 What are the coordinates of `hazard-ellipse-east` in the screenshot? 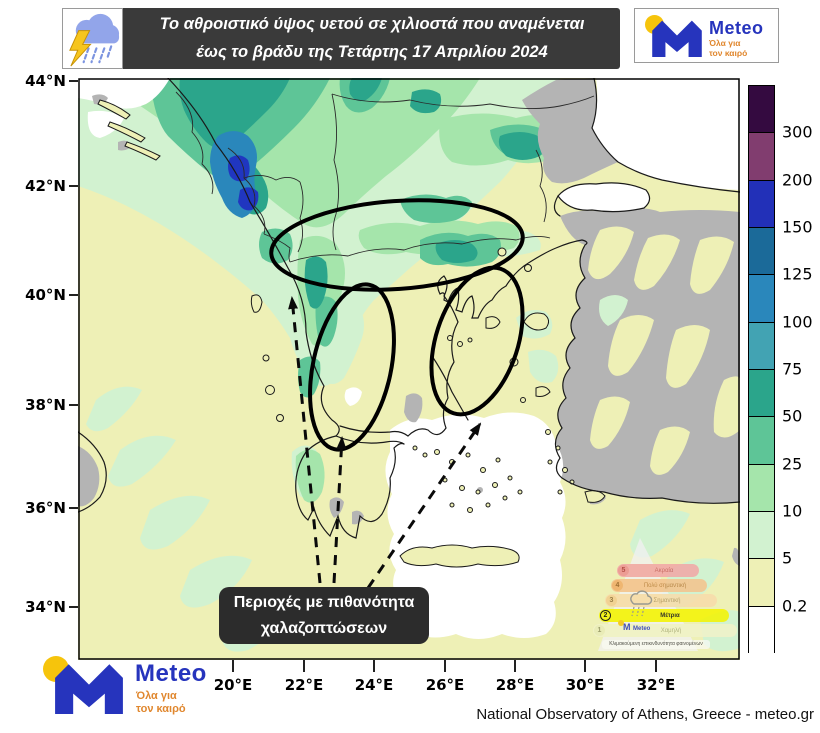 It's located at (477, 341).